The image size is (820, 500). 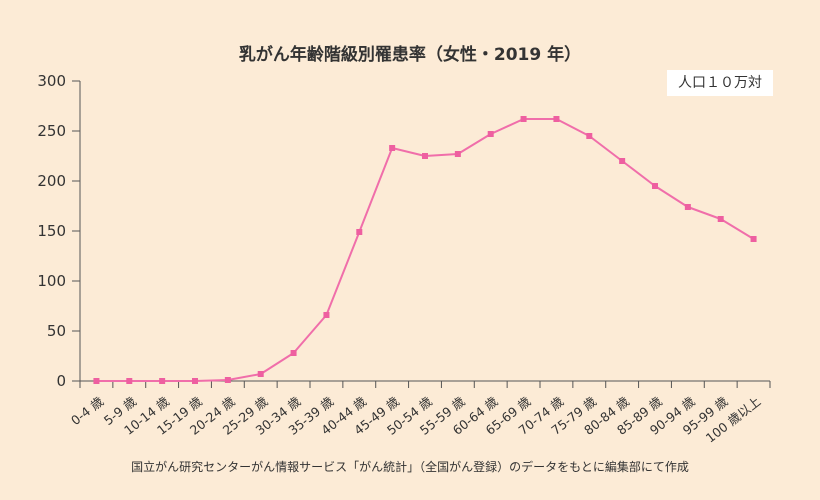 What do you see at coordinates (51, 81) in the screenshot?
I see `y-tick-label: 300` at bounding box center [51, 81].